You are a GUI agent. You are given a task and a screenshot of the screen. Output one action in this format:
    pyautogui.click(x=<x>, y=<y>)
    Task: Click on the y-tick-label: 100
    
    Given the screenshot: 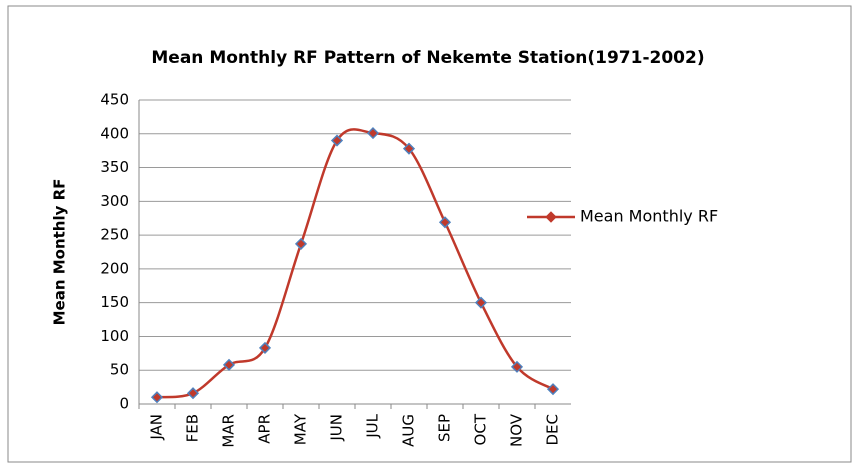 What is the action you would take?
    pyautogui.click(x=114, y=336)
    